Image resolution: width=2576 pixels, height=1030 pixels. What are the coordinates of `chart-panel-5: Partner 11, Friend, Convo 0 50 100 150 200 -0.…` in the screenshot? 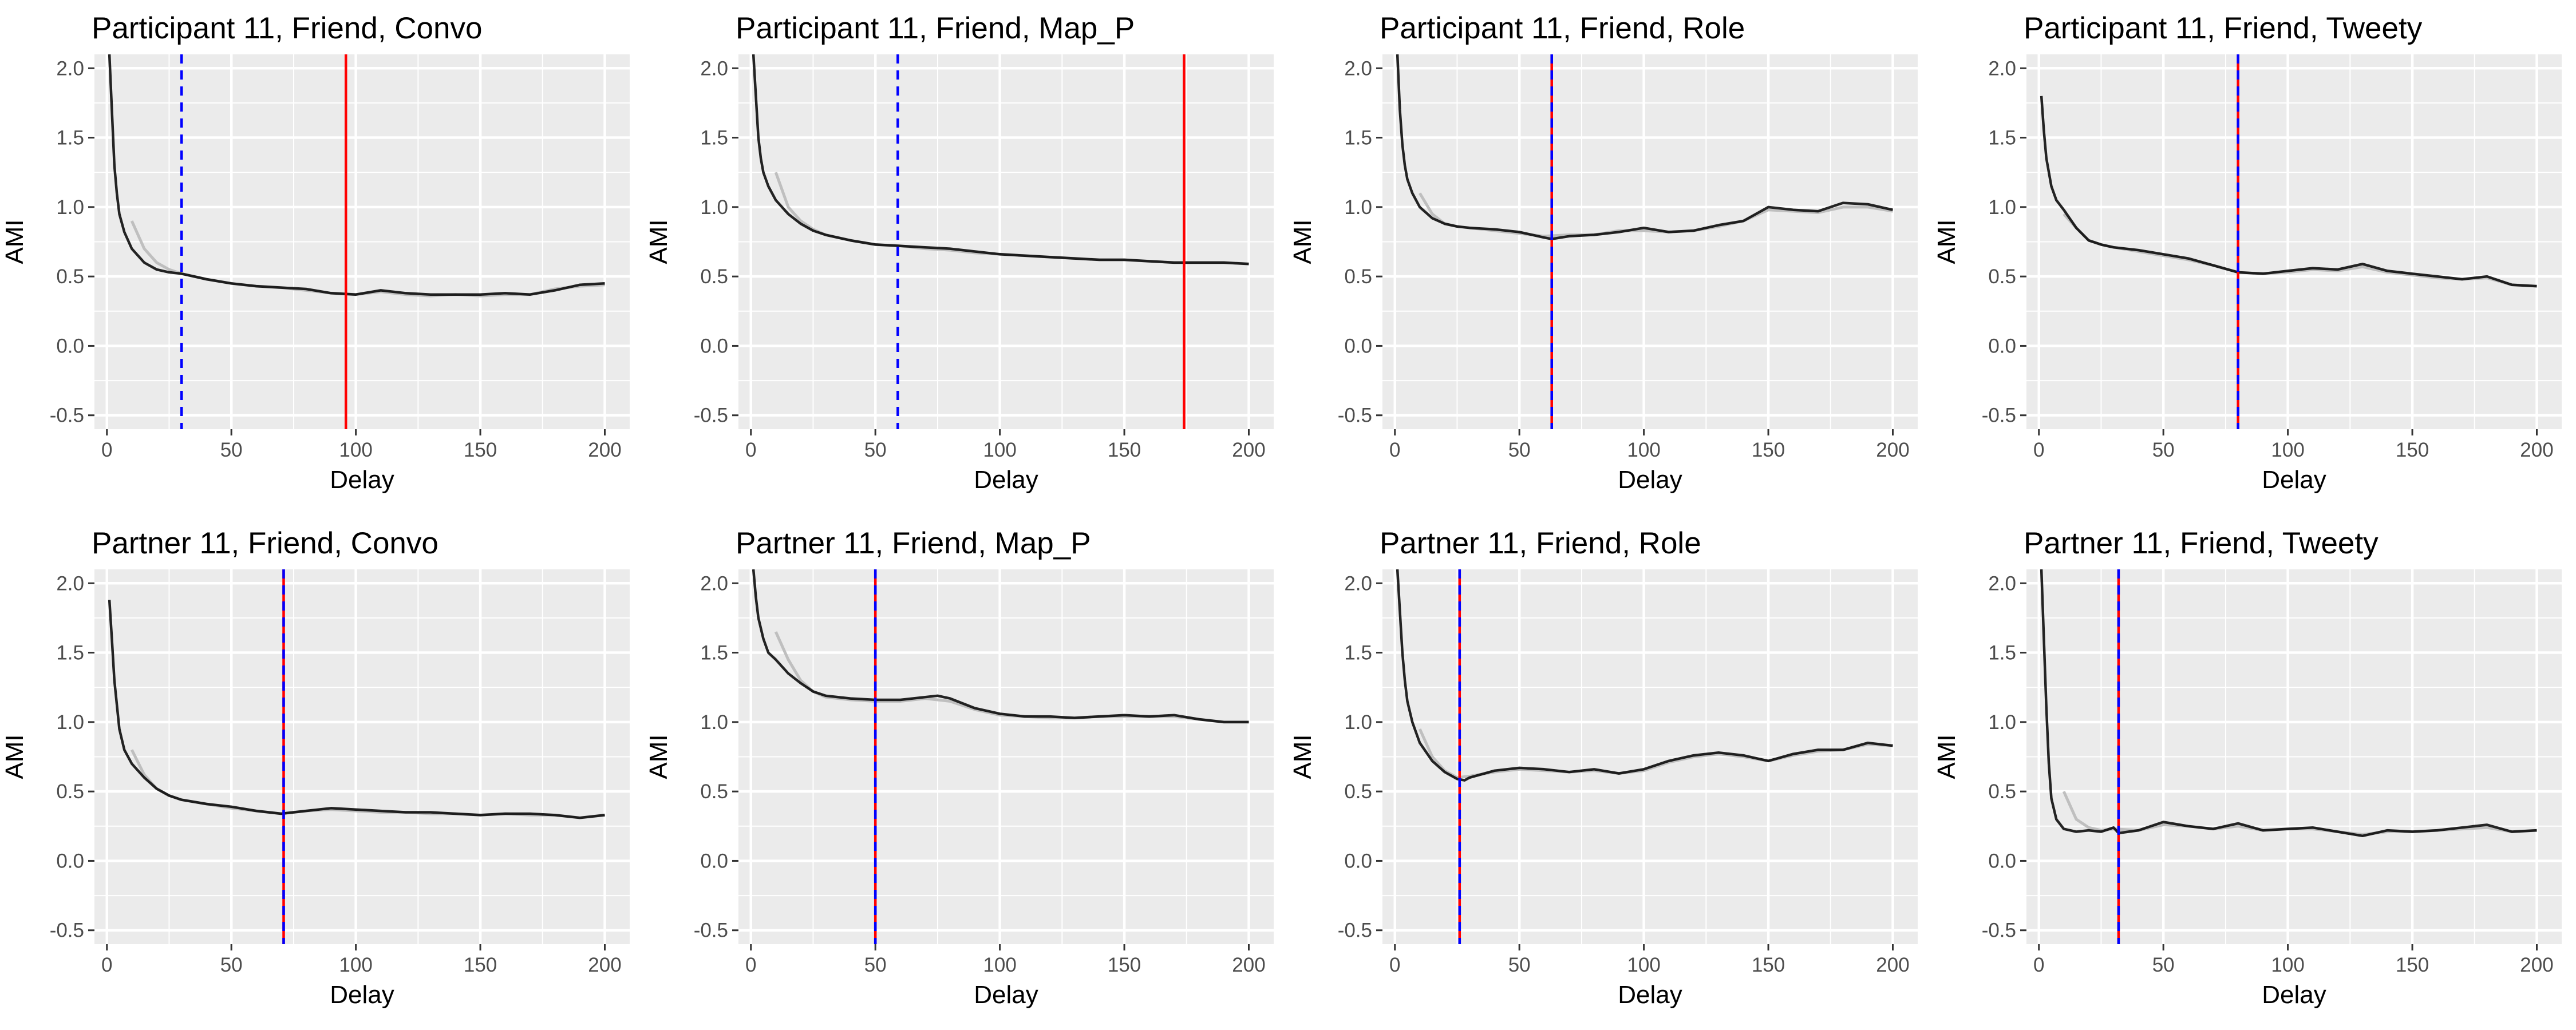 It's located at (315, 767).